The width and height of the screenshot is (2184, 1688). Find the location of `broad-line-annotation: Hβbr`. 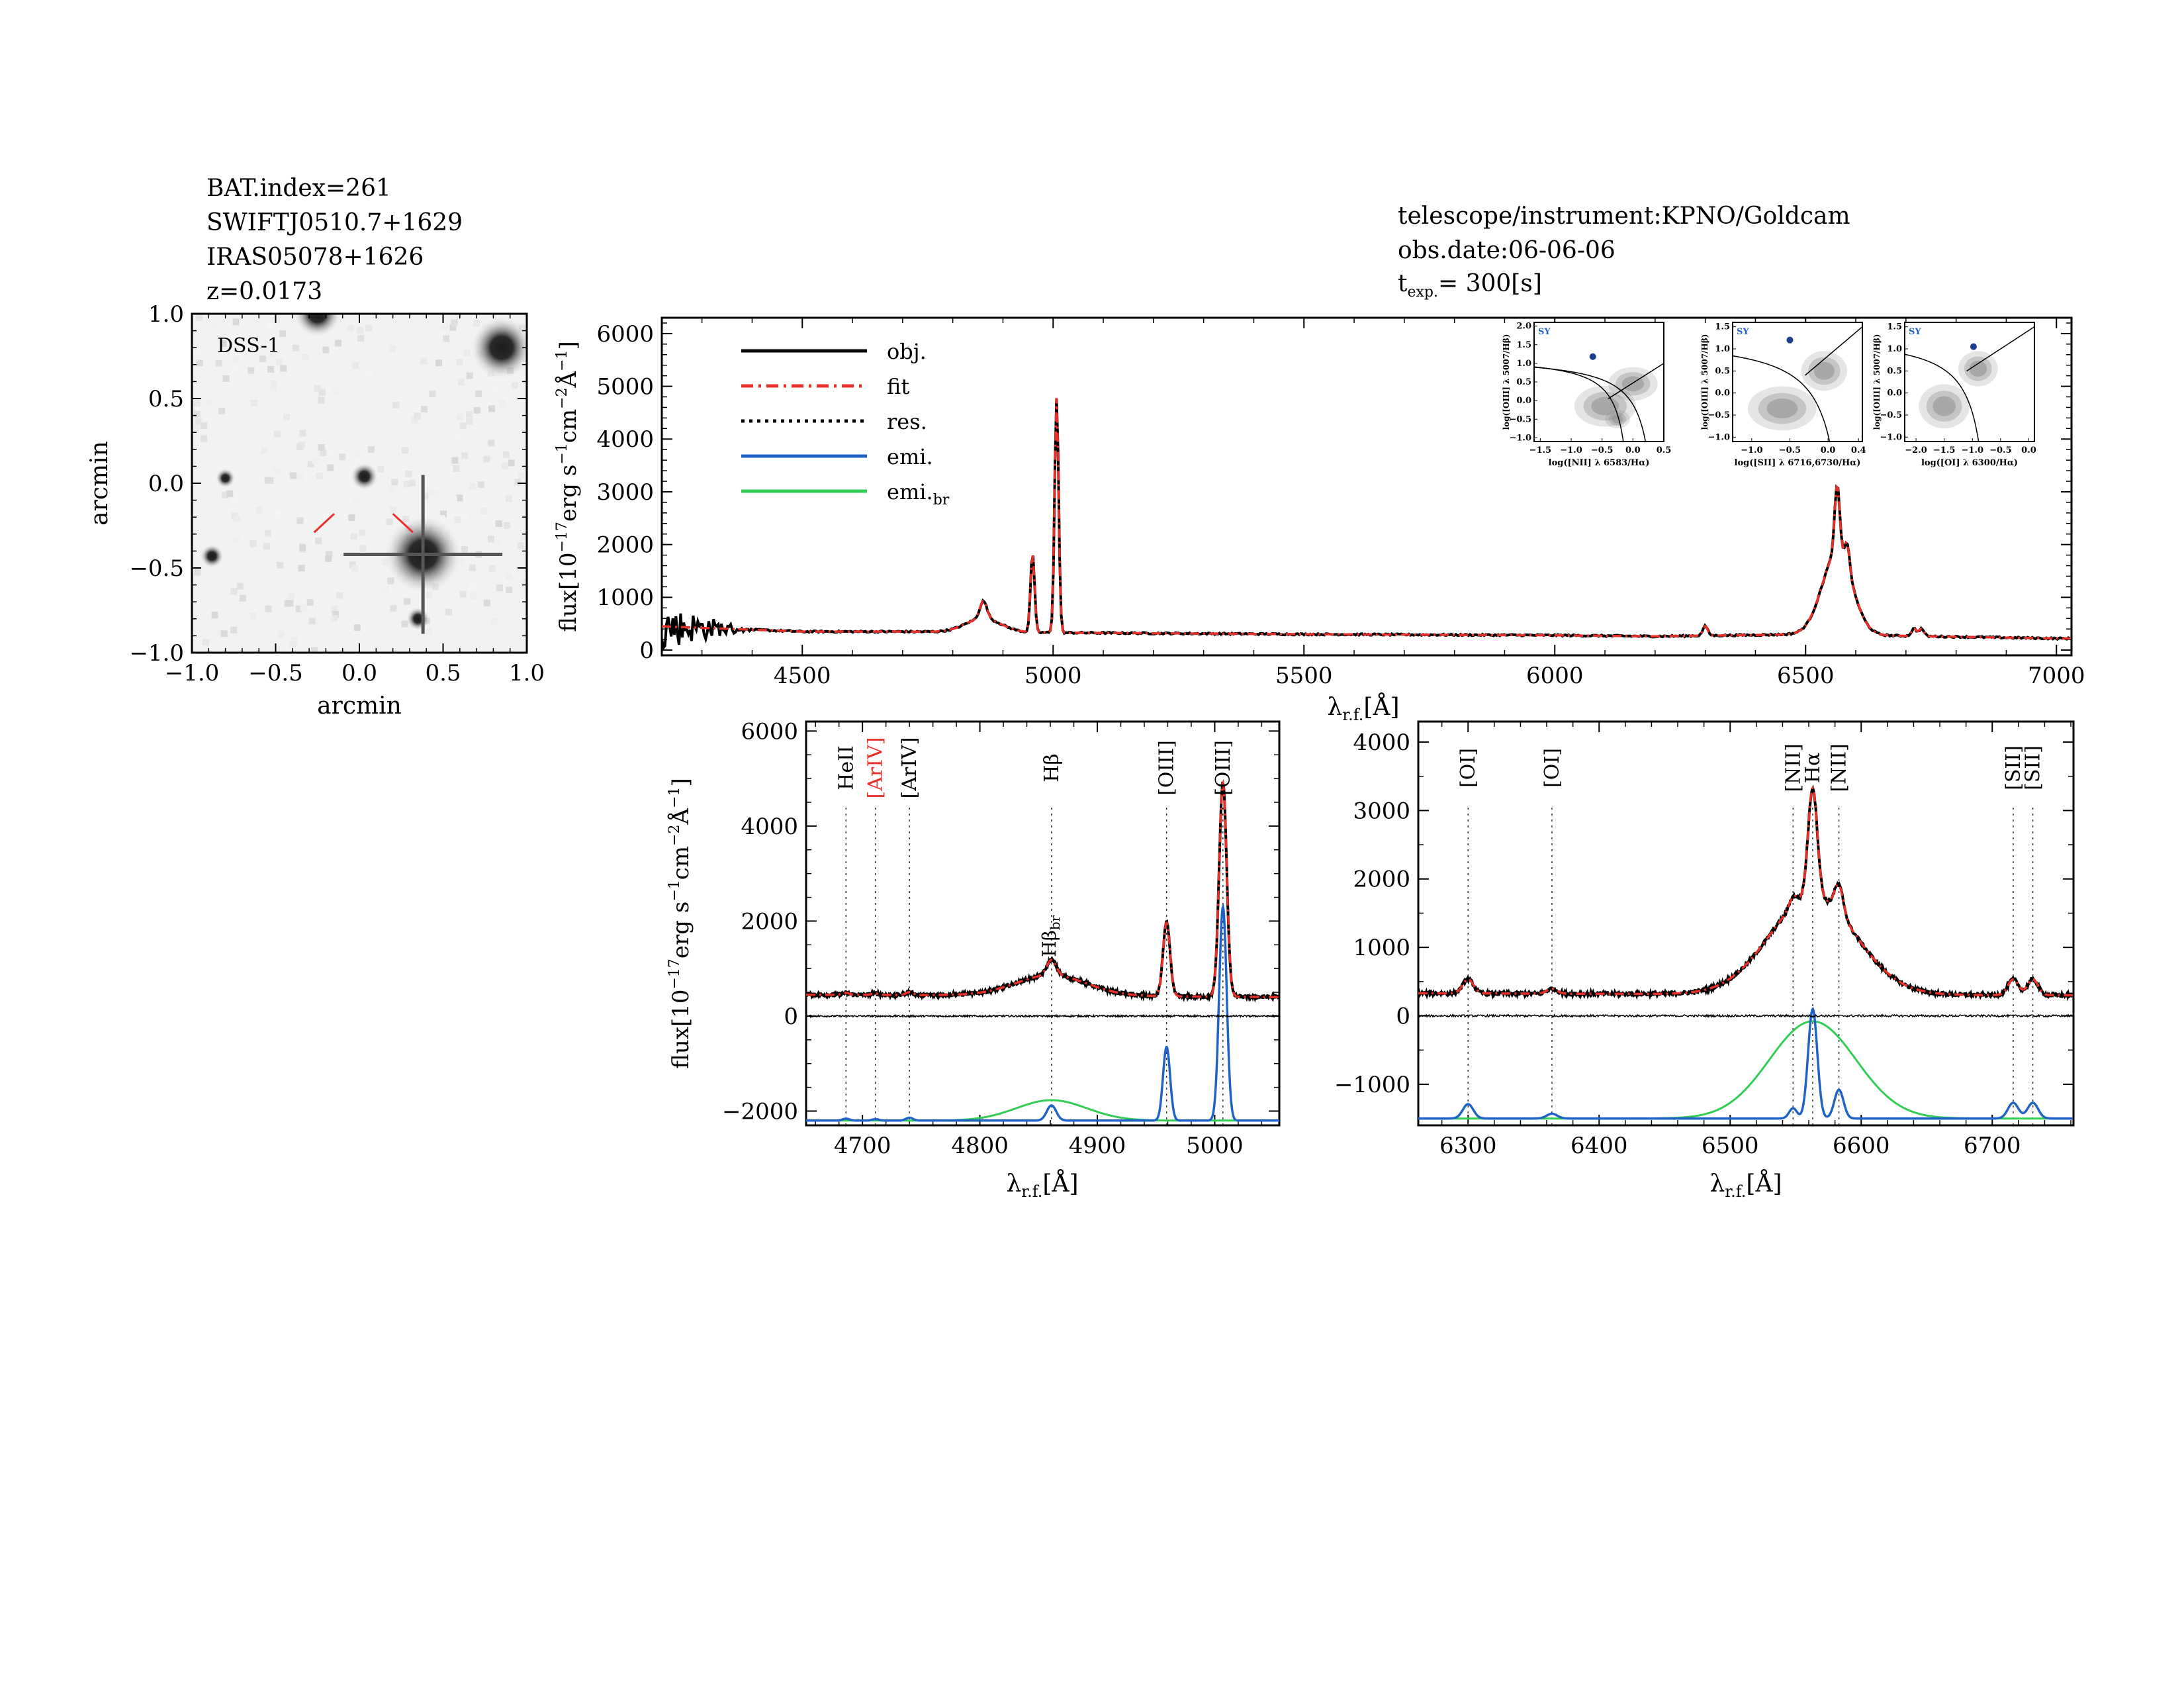

broad-line-annotation: Hβbr is located at coordinates (1050, 936).